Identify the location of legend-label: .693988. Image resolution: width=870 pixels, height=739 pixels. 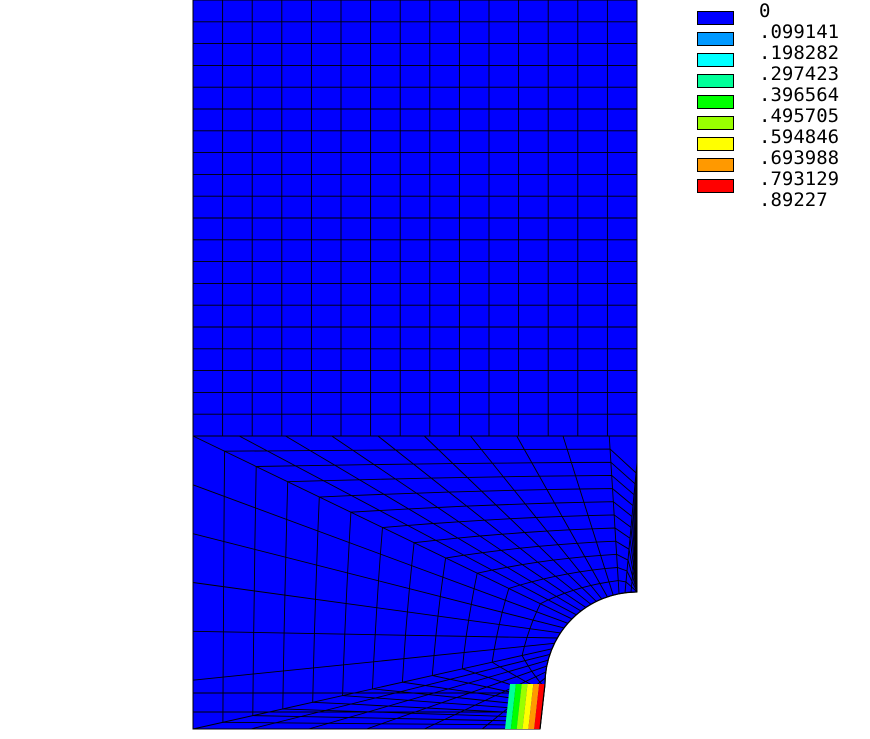
(799, 158).